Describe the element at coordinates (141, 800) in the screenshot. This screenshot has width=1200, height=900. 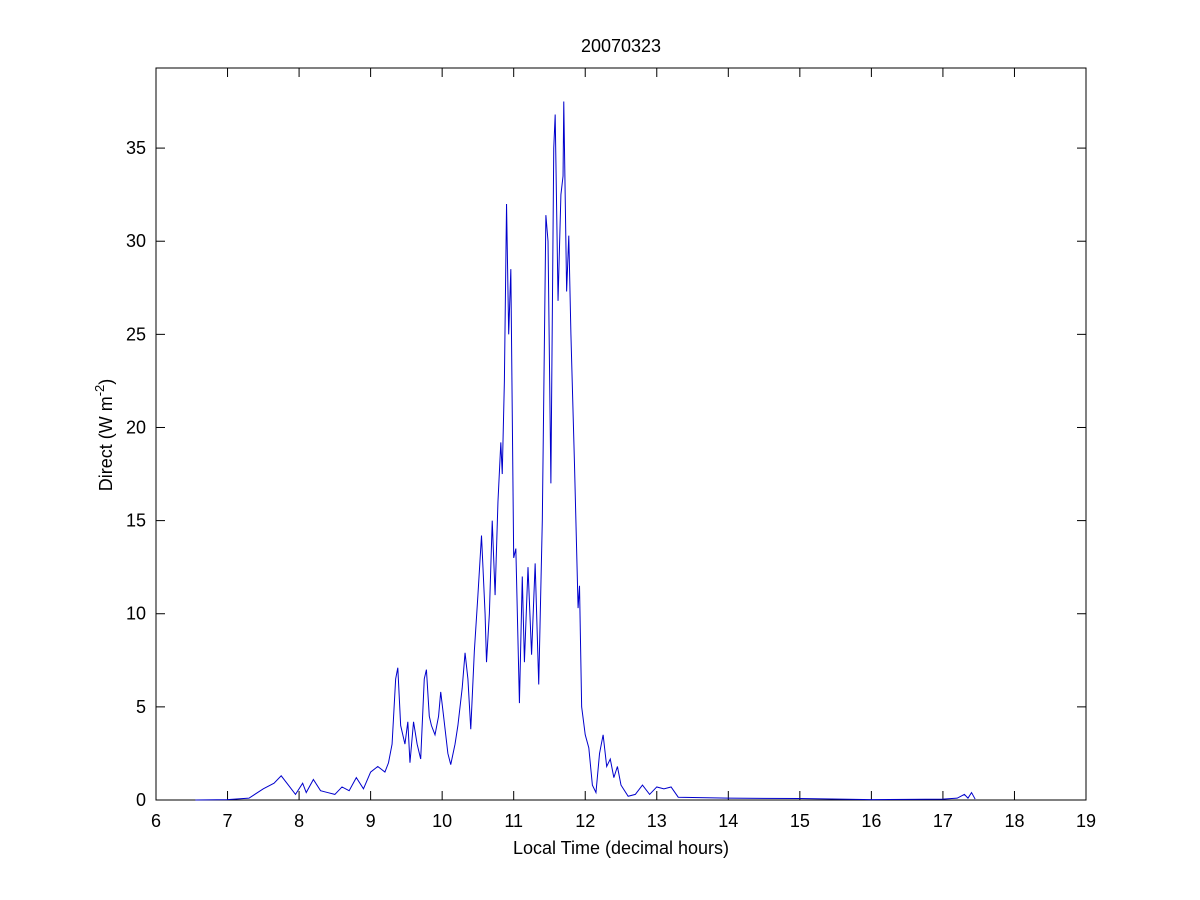
I see `y-tick-label: 0` at that location.